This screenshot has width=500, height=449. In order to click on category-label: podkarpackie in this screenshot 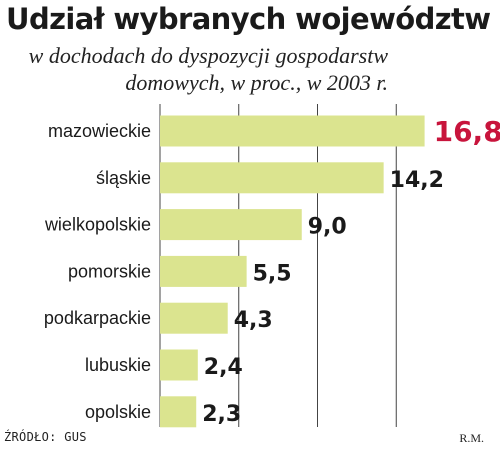, I will do `click(97, 318)`.